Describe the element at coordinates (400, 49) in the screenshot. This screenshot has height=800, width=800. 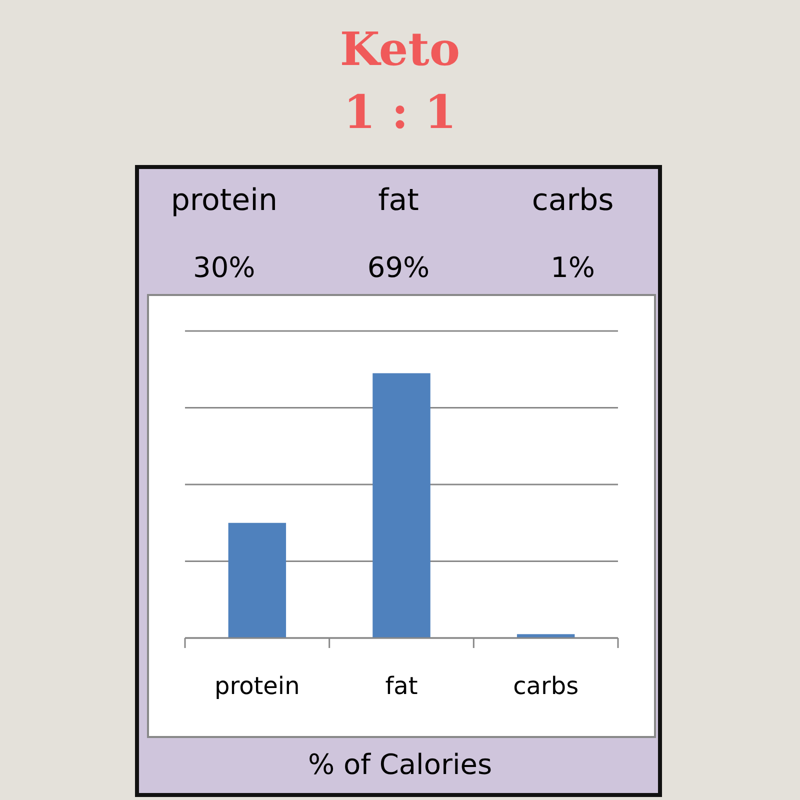
I see `chart-title: Keto` at that location.